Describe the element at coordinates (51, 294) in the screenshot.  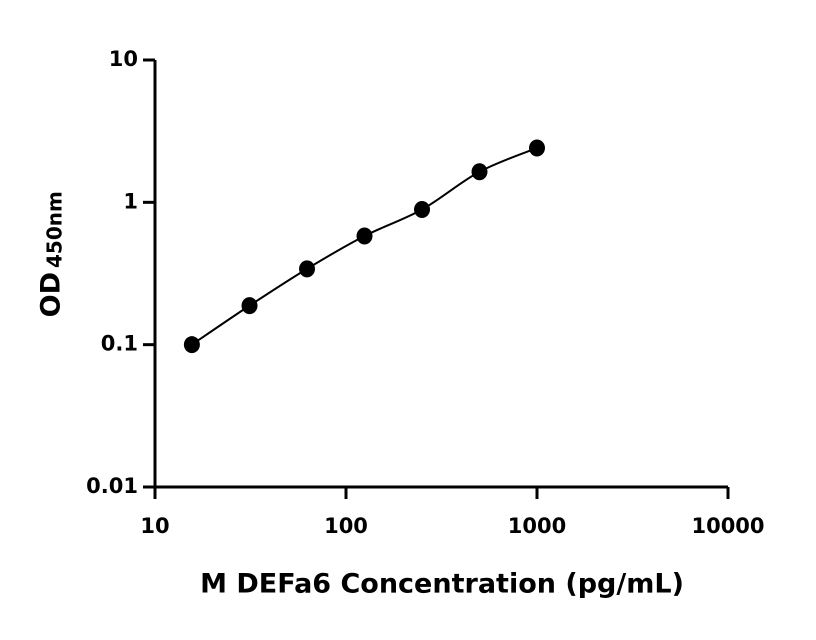
I see `y-axis-title: OD` at that location.